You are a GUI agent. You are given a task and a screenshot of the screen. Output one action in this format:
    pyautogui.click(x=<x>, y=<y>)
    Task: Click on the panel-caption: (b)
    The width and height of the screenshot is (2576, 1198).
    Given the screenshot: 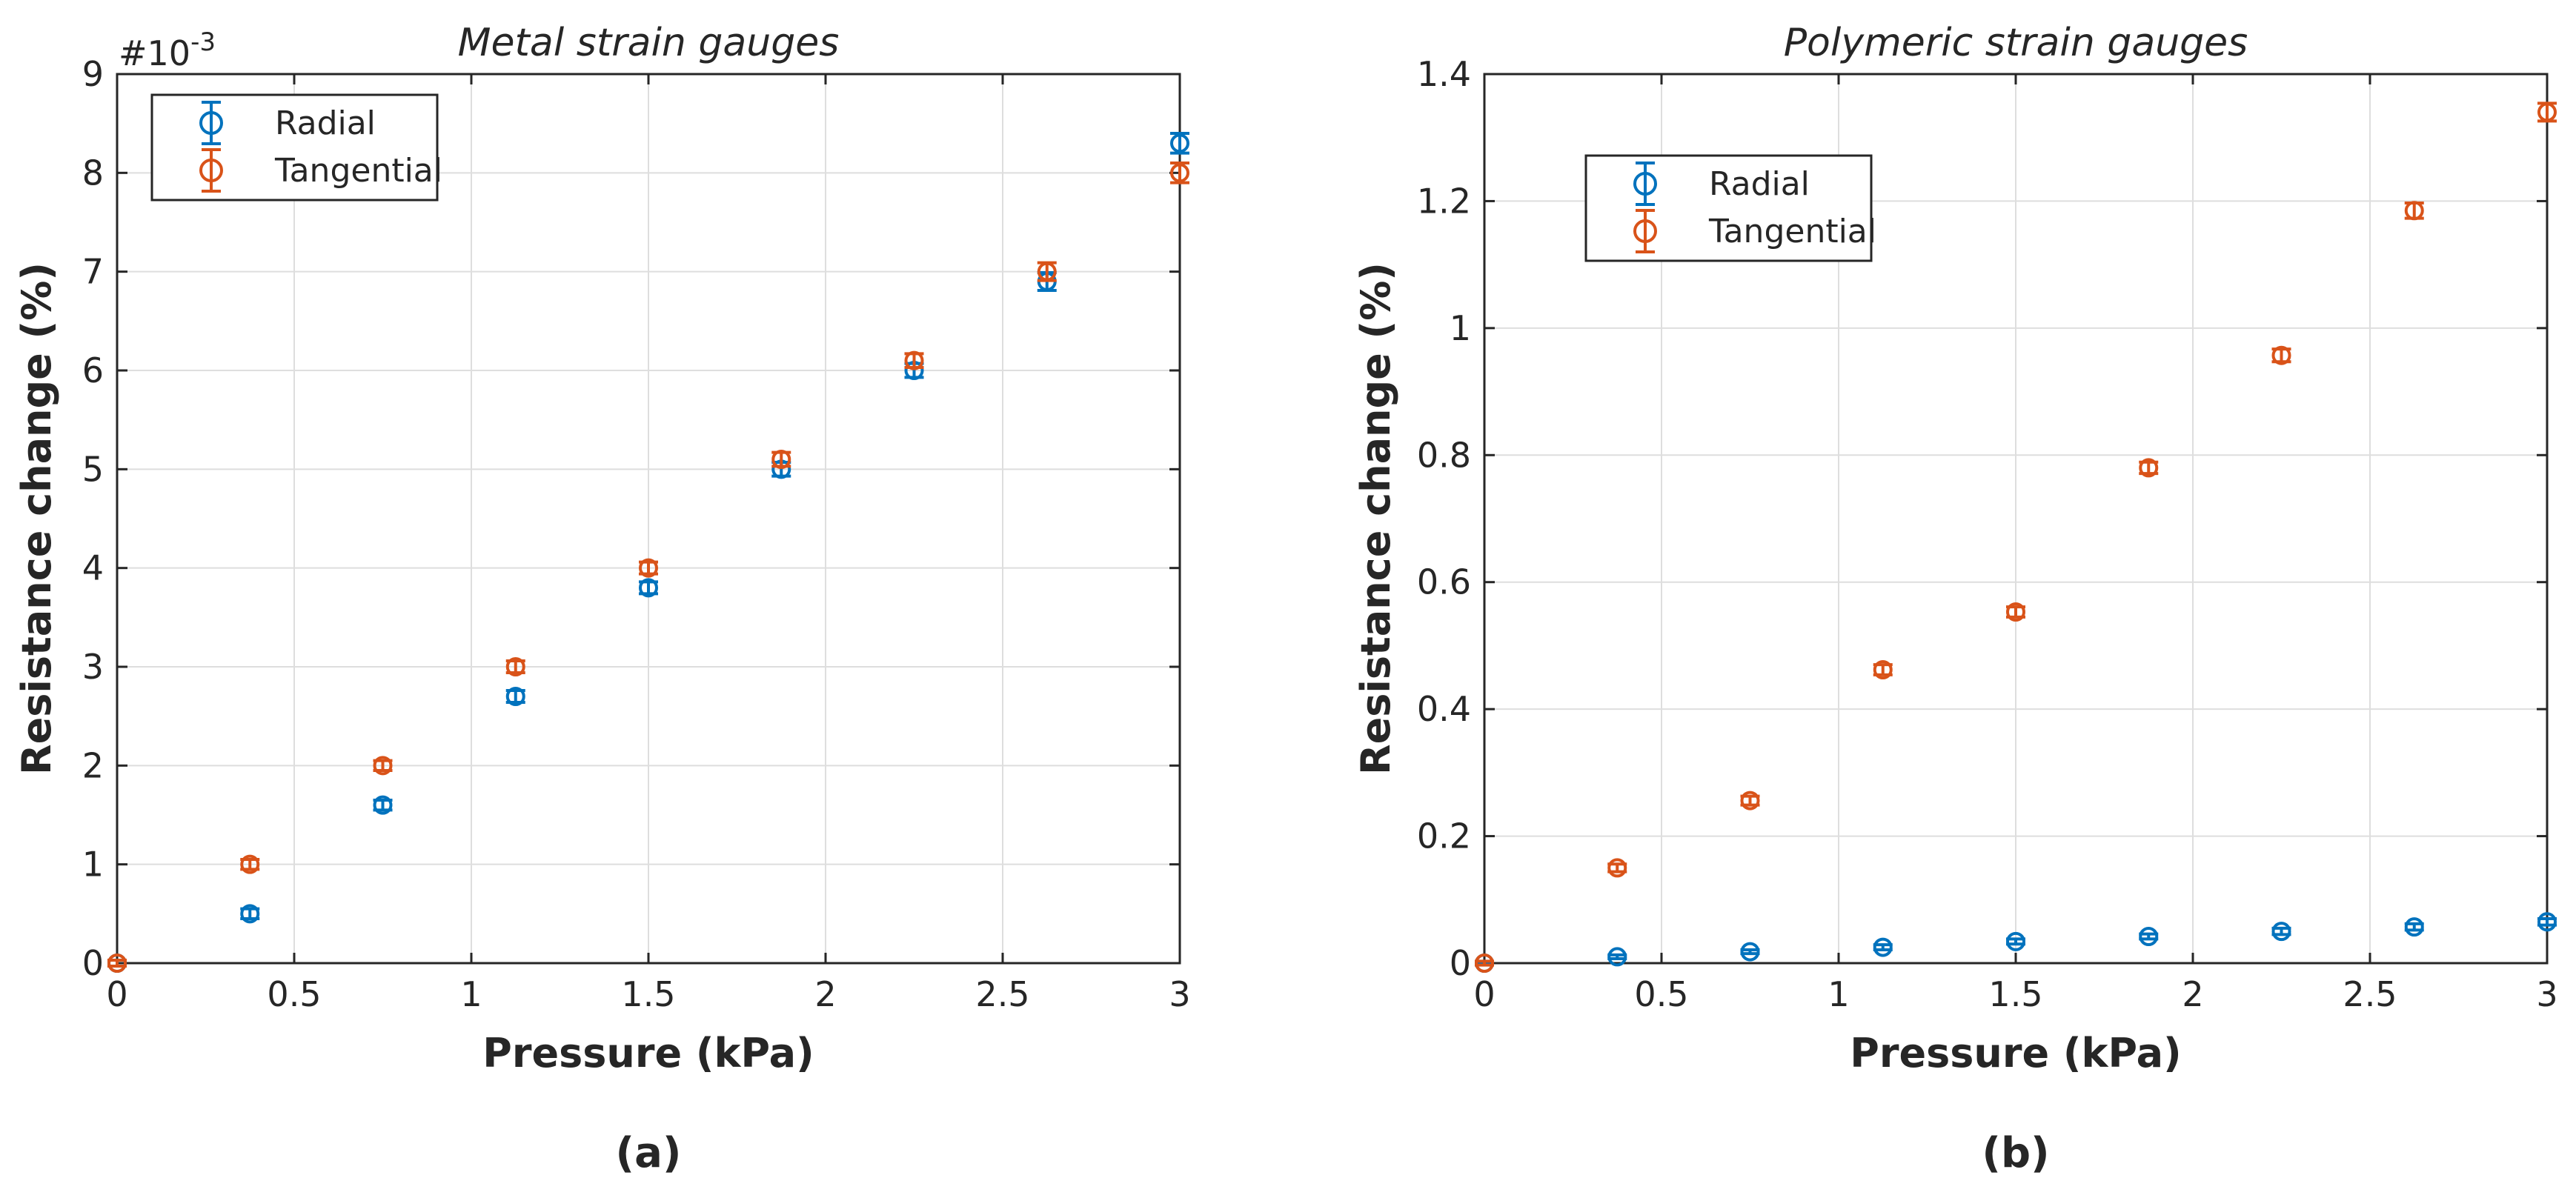 What is the action you would take?
    pyautogui.click(x=2015, y=1153)
    